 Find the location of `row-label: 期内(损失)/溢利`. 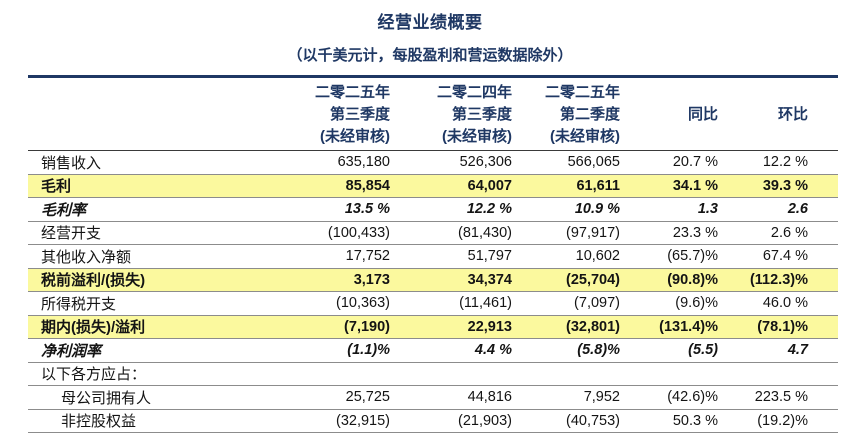

row-label: 期内(损失)/溢利 is located at coordinates (148, 327).